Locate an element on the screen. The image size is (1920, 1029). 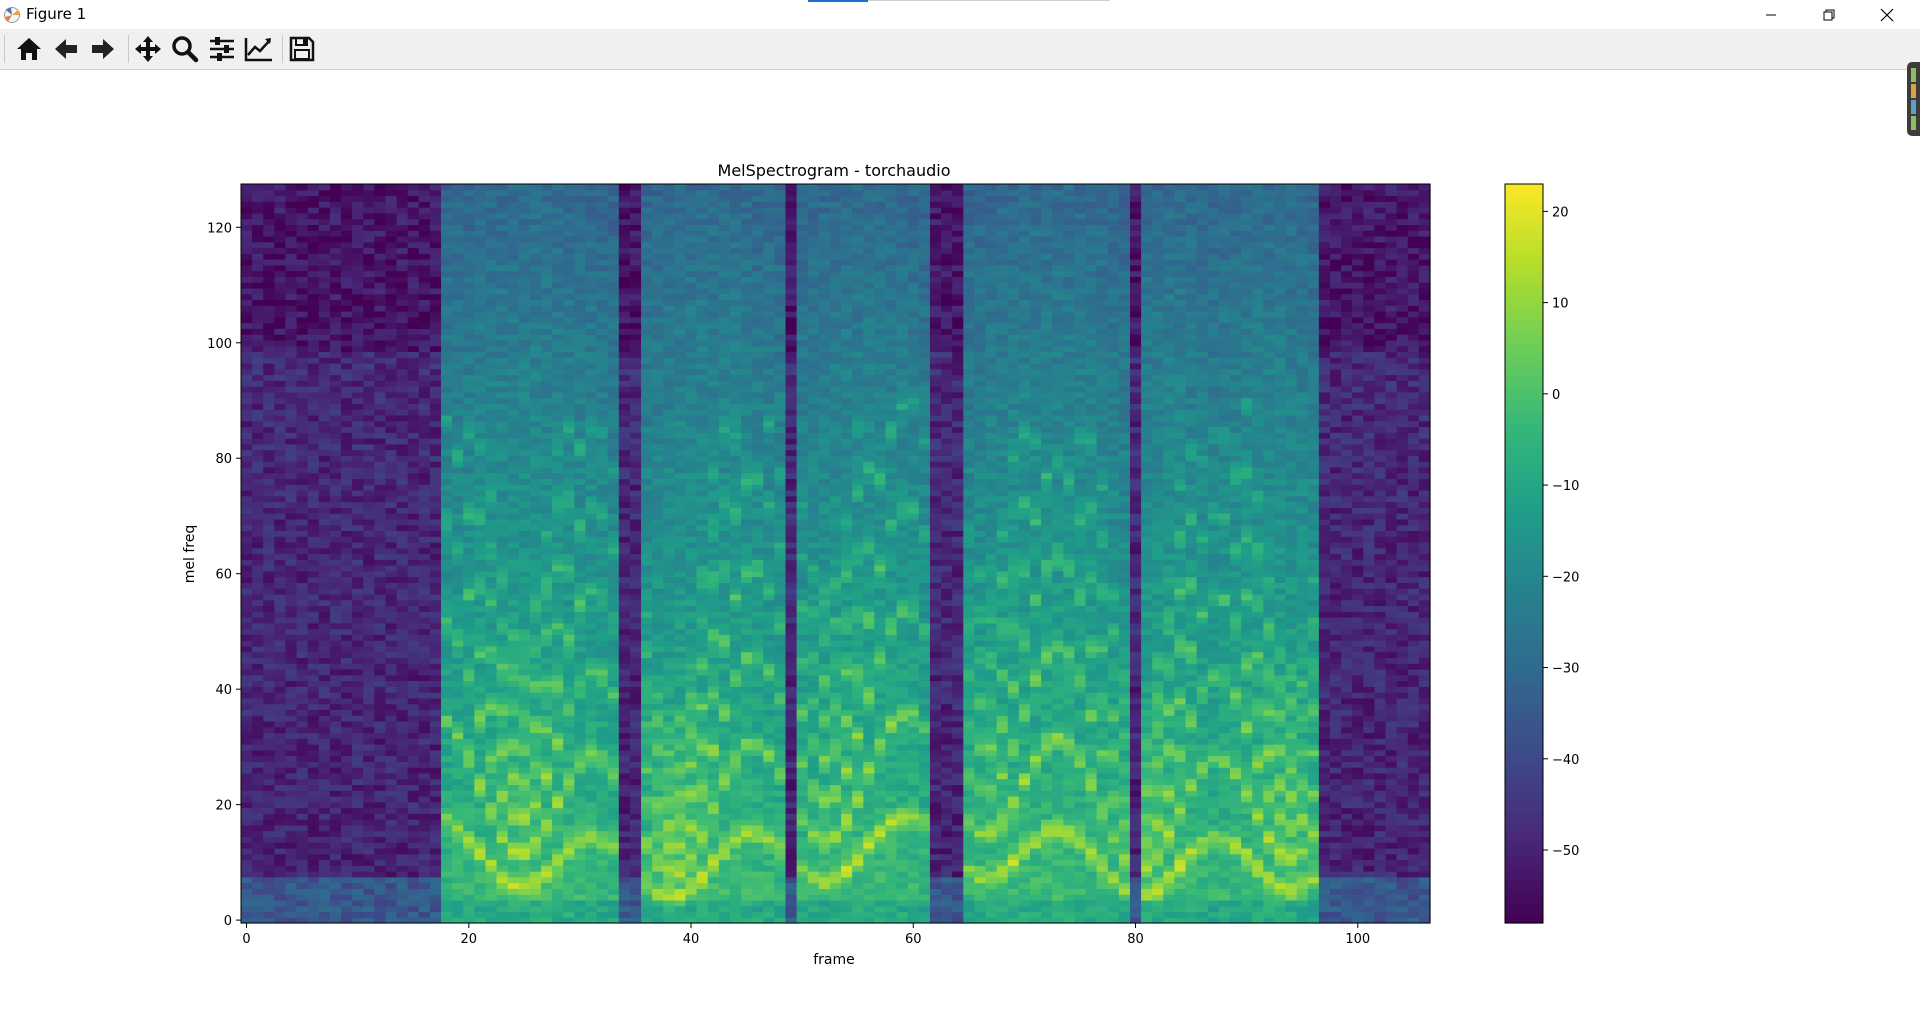
scrollbar-thumb is located at coordinates (1913, 99).